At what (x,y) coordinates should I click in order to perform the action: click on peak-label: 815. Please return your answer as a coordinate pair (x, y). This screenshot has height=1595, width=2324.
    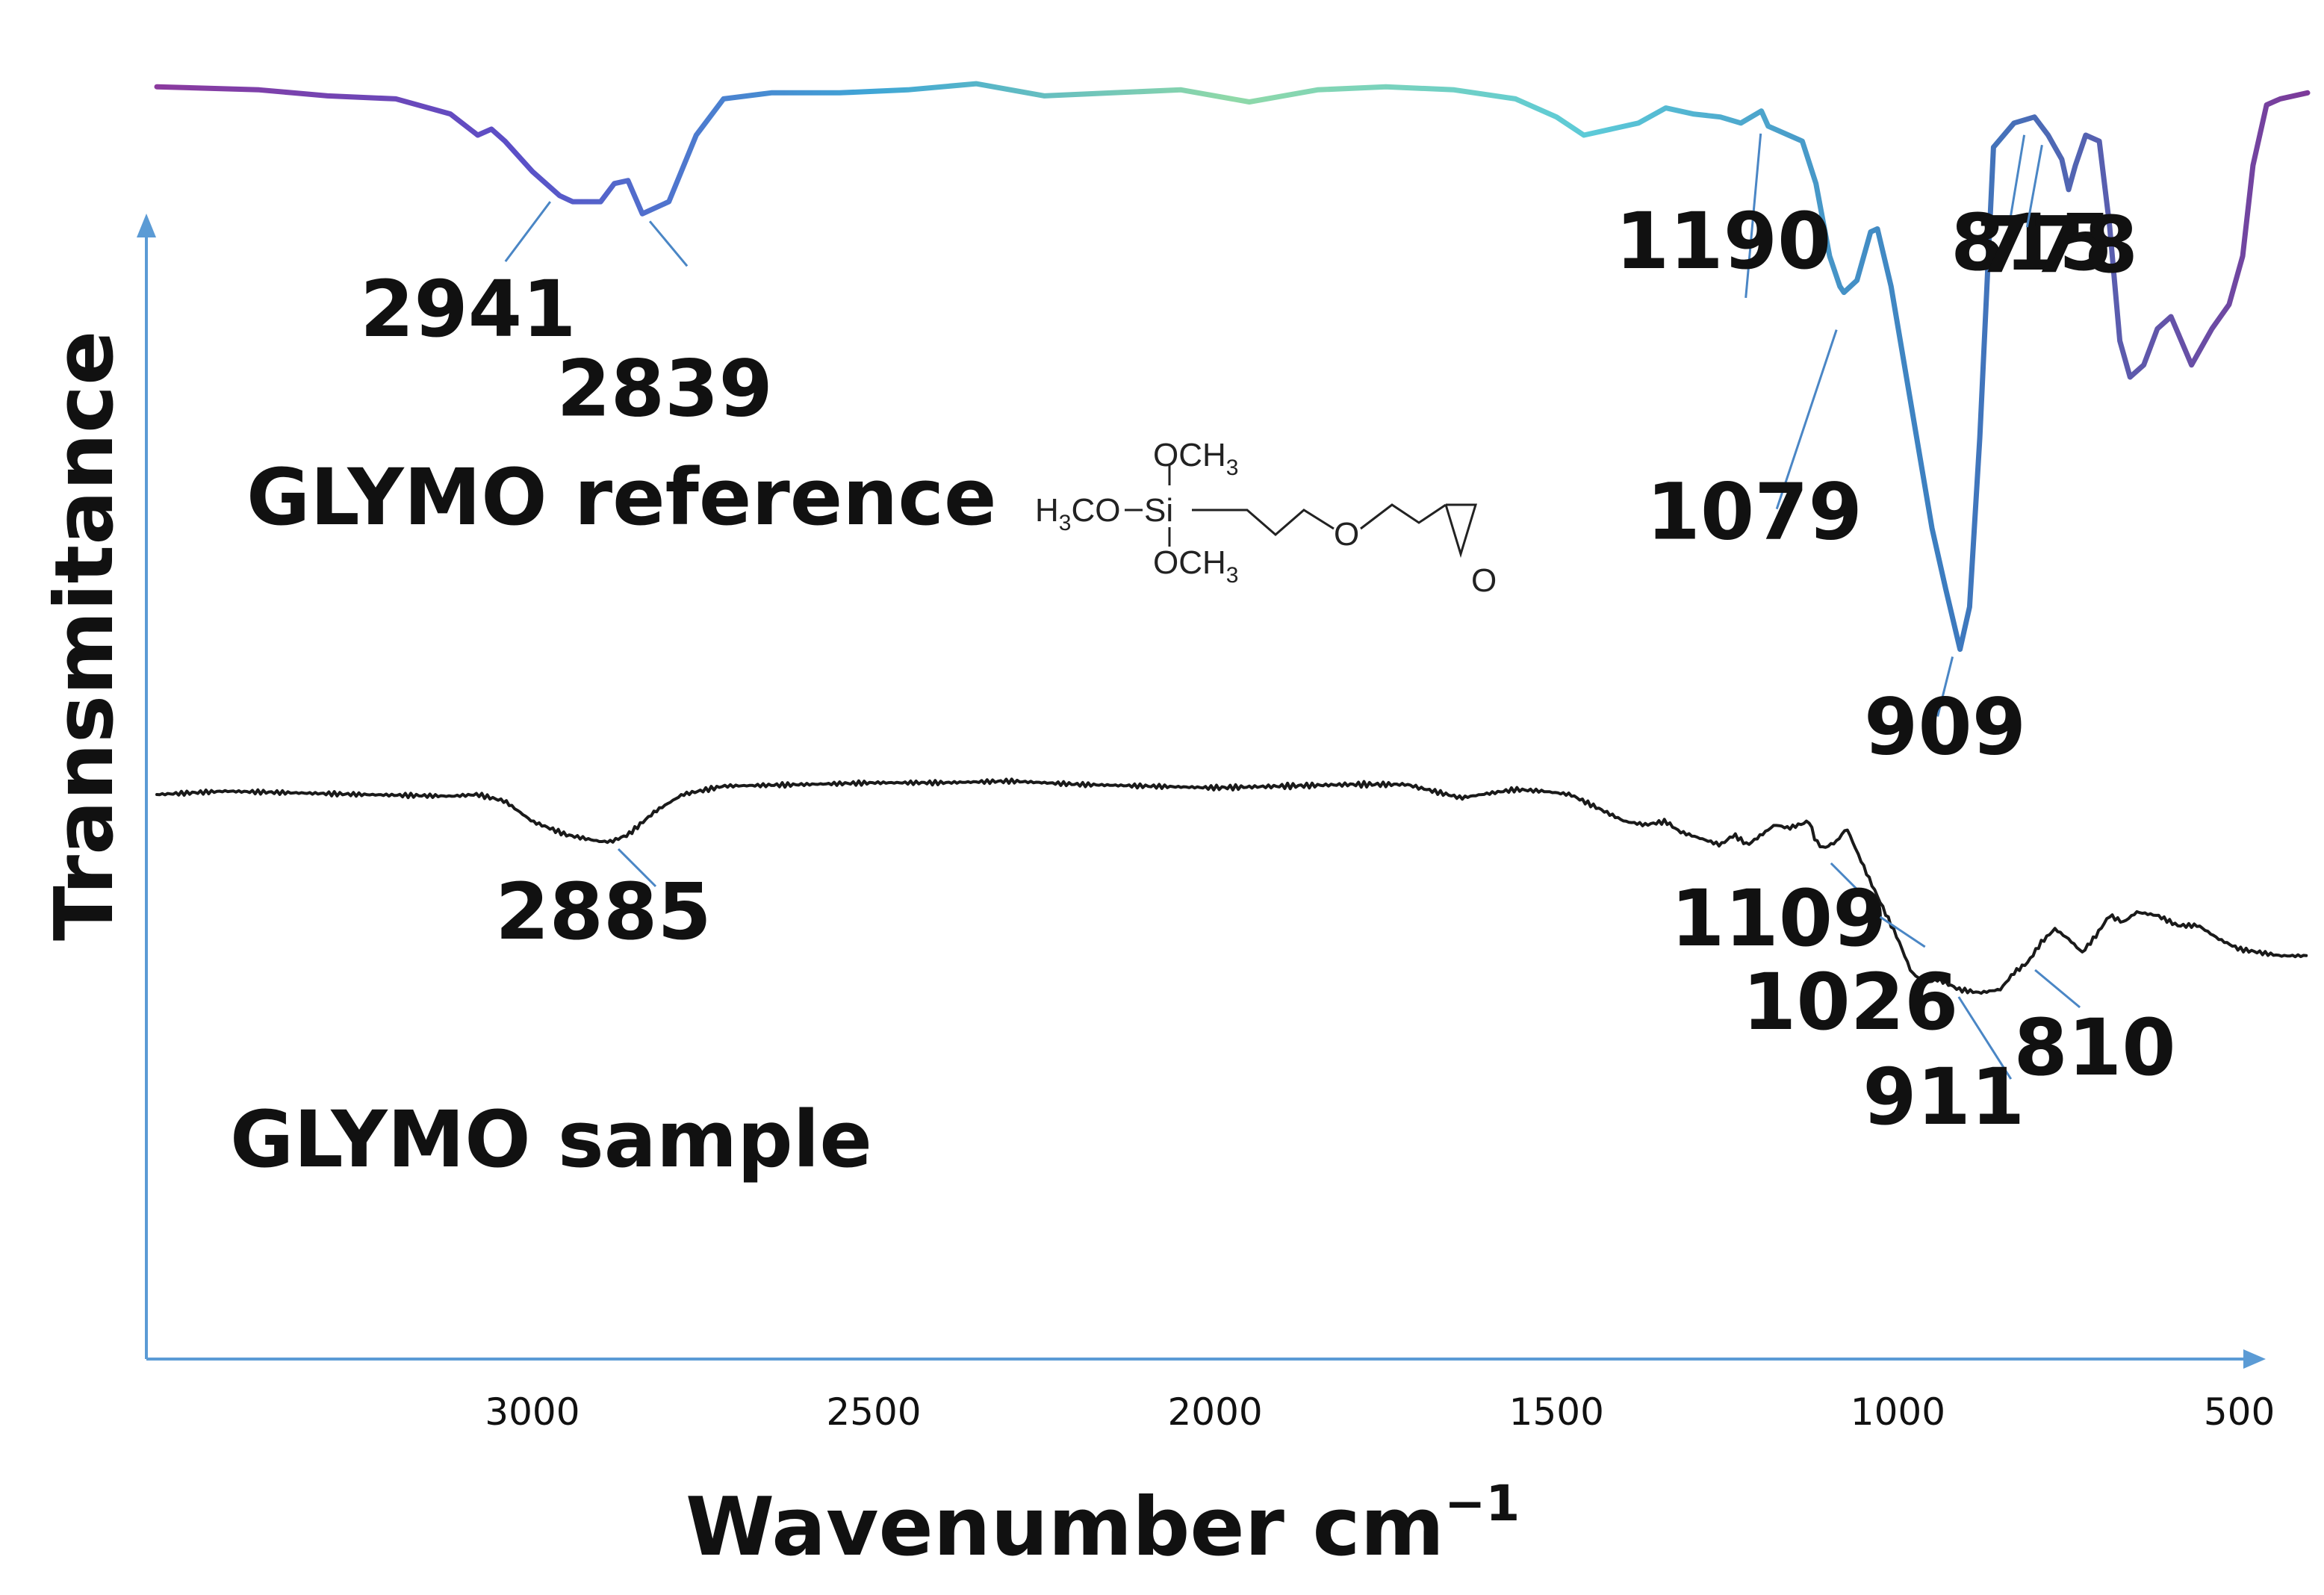
    Looking at the image, I should click on (2032, 242).